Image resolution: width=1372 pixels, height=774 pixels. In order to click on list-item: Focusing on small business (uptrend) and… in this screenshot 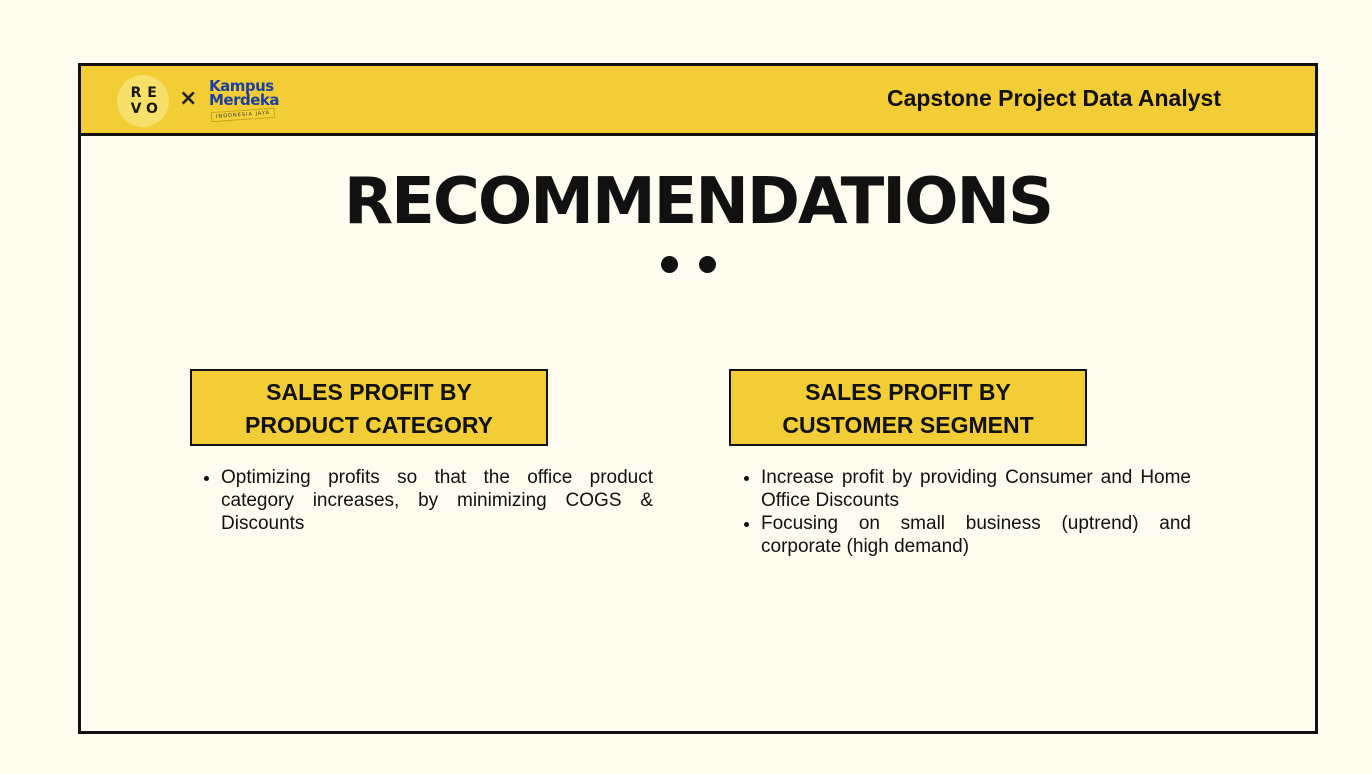, I will do `click(976, 535)`.